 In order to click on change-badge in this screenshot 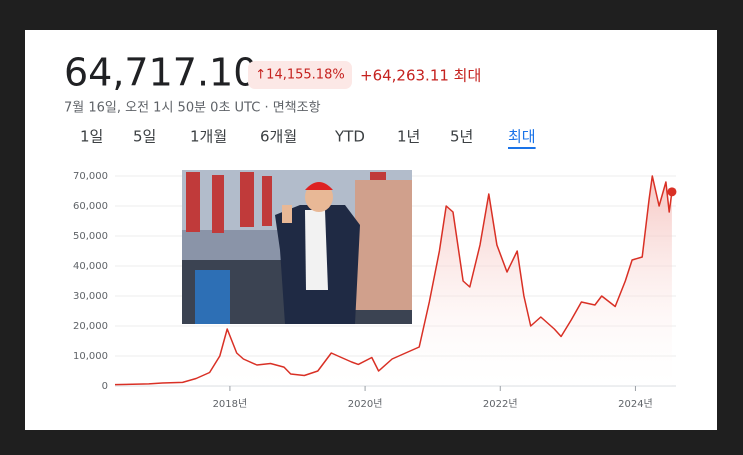, I will do `click(300, 75)`.